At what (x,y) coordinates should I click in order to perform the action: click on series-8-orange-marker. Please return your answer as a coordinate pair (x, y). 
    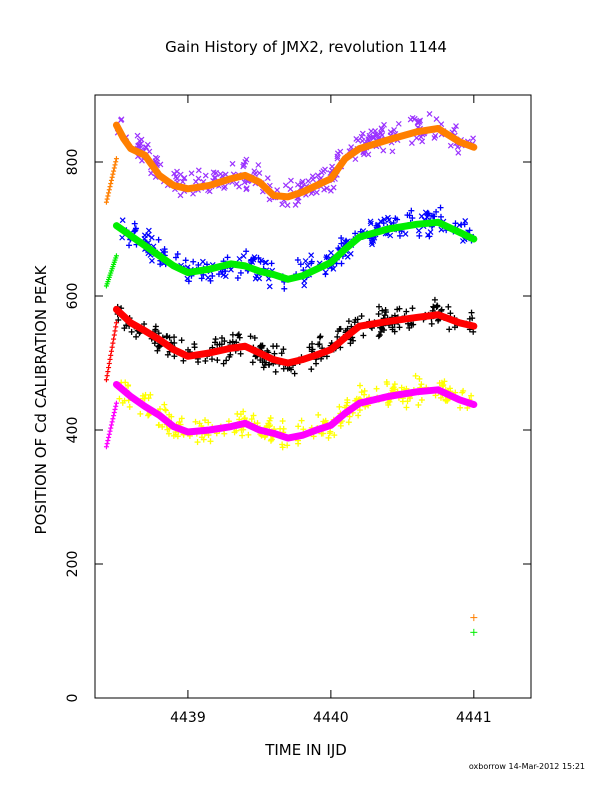
    Looking at the image, I should click on (474, 618).